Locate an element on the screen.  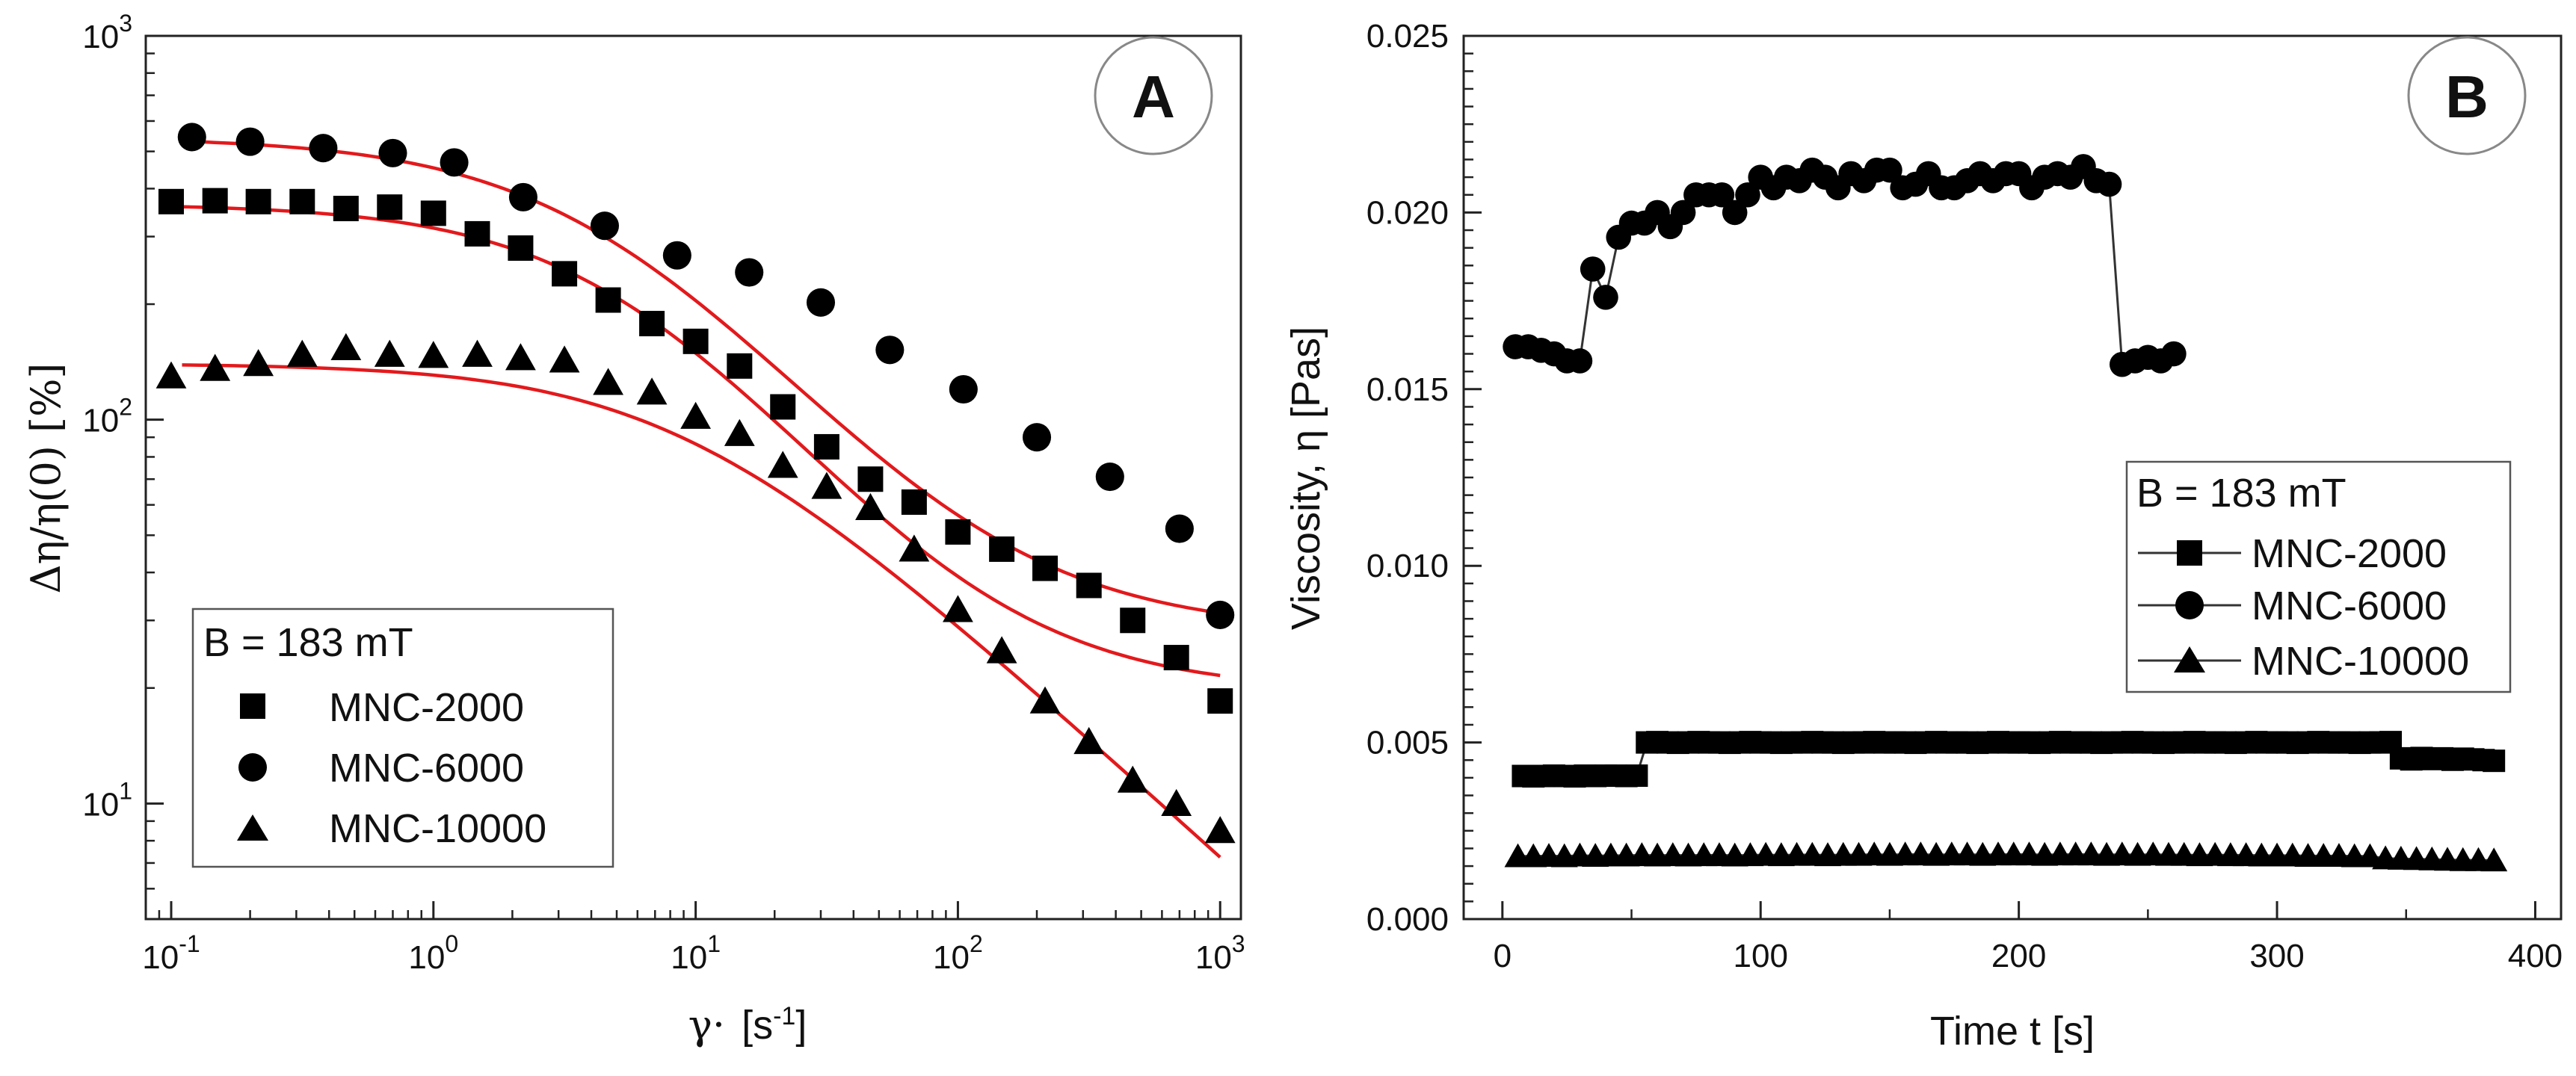
panel-b-y-tick-label: 0.025 is located at coordinates (1407, 37).